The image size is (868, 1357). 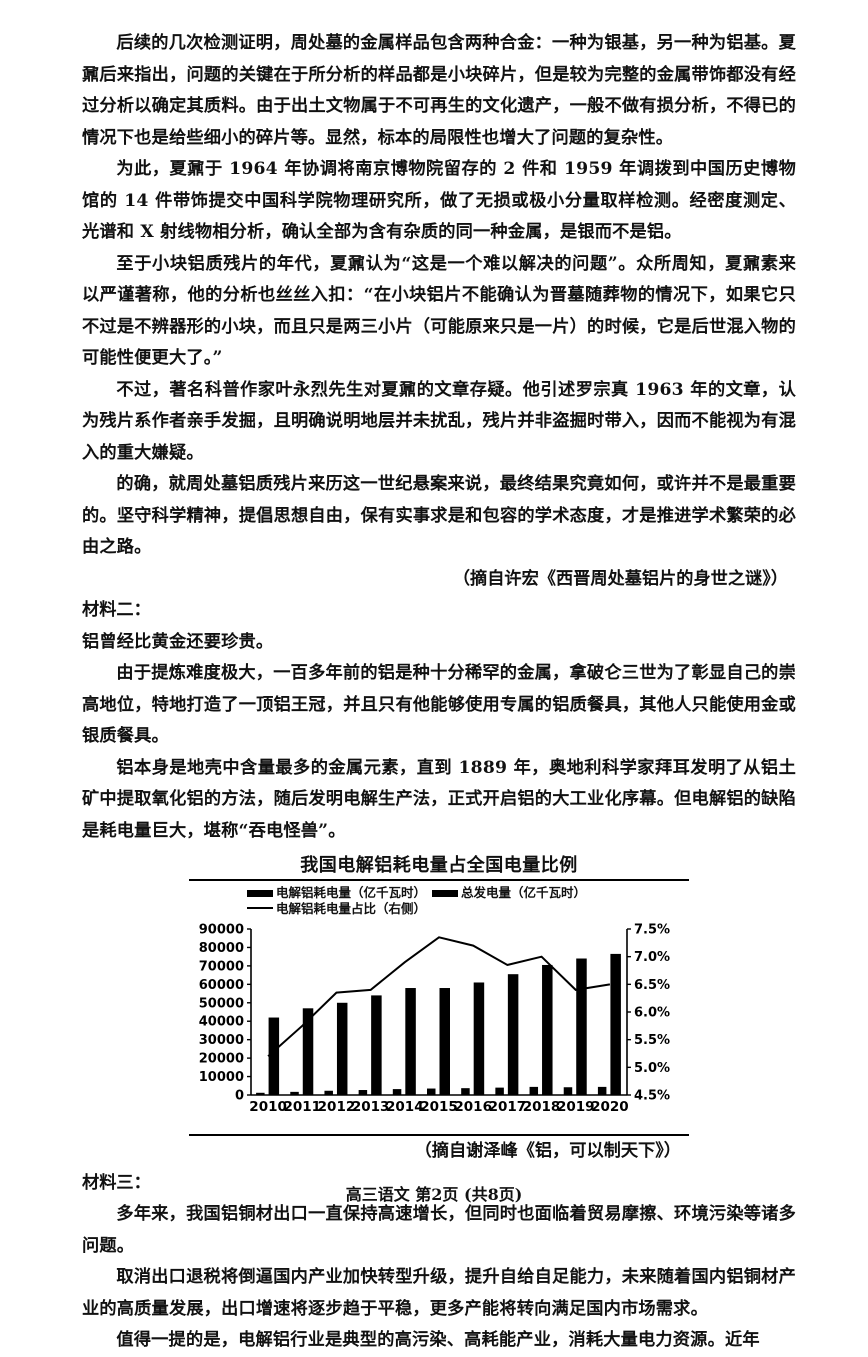 I want to click on chart-legend: 电解铝耗电量（亿千瓦时） 总发电量（亿千瓦时） 电解铝耗电量占比（右侧）, so click(x=439, y=901).